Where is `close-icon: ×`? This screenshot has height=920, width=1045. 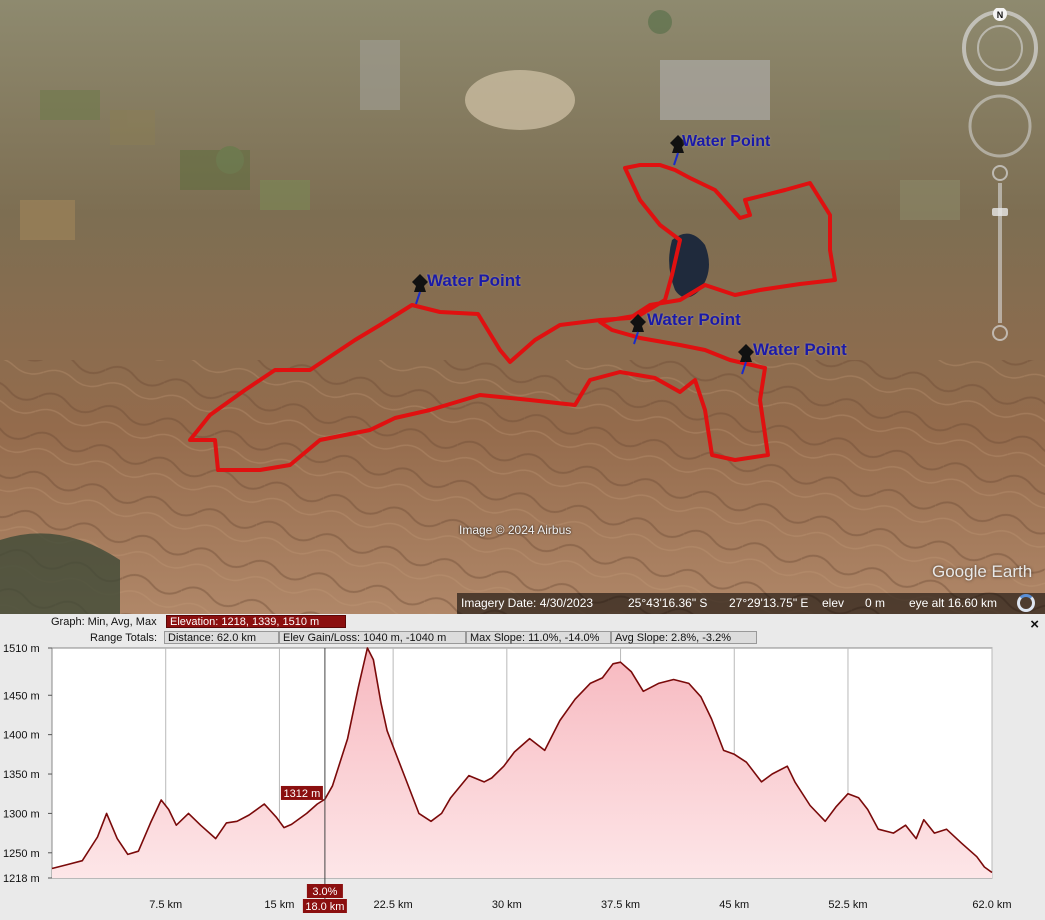
close-icon: × is located at coordinates (1034, 624).